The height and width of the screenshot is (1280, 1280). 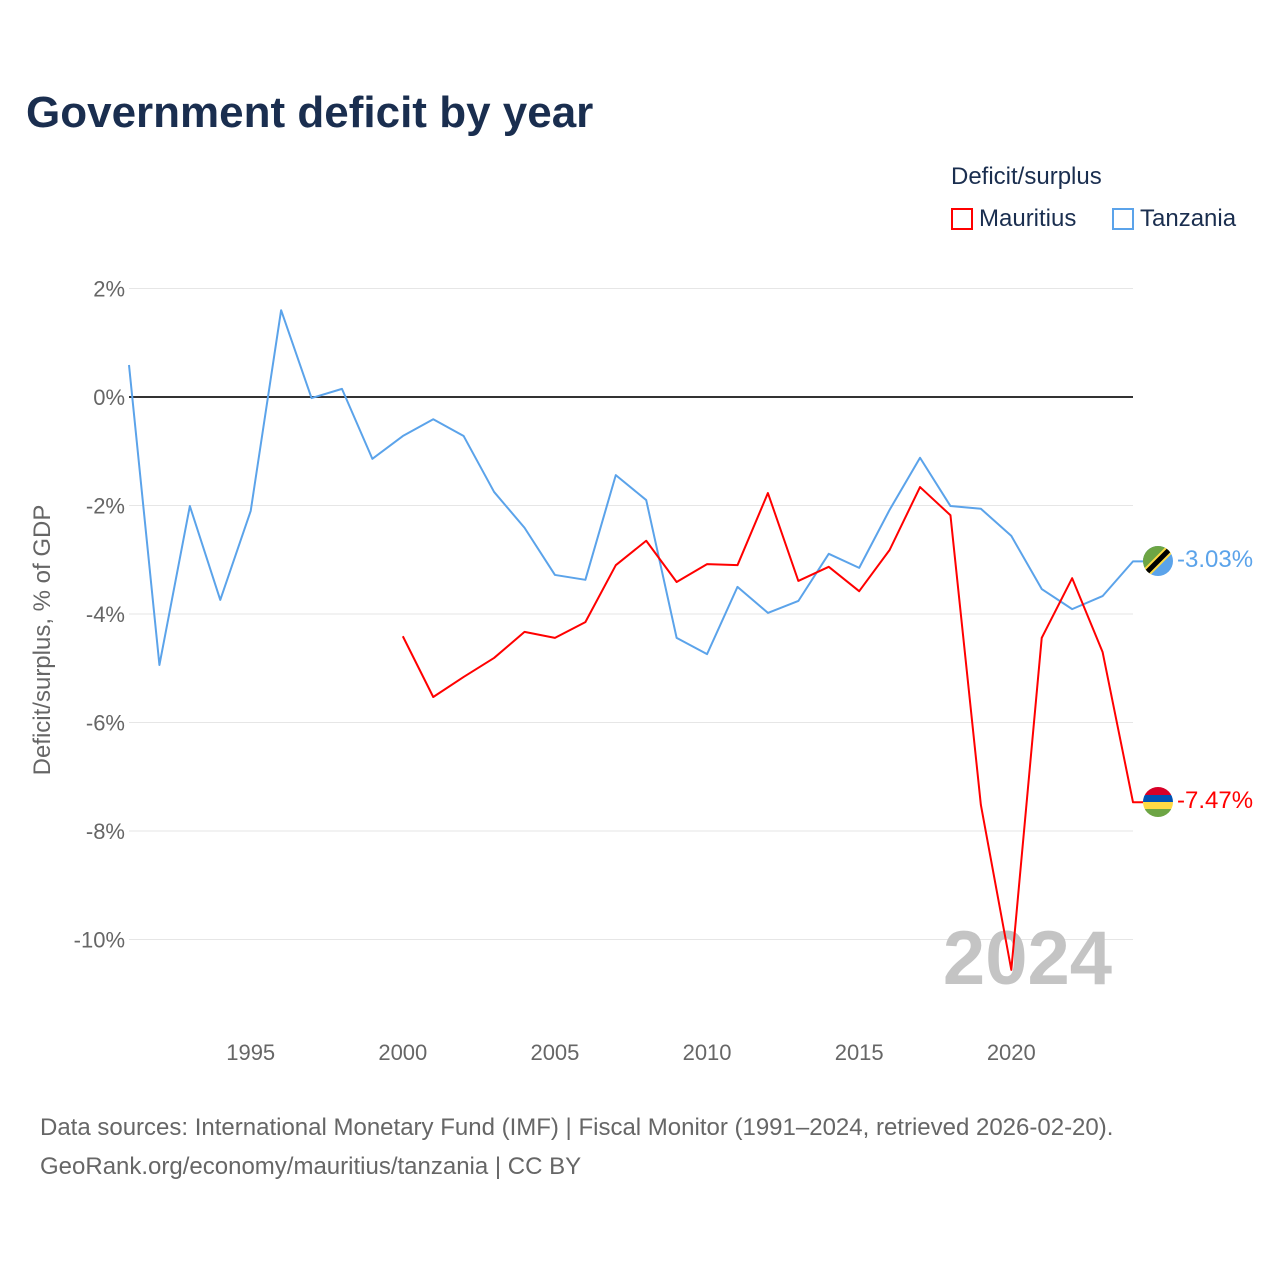 What do you see at coordinates (105, 506) in the screenshot?
I see `y-tick-label: -2%` at bounding box center [105, 506].